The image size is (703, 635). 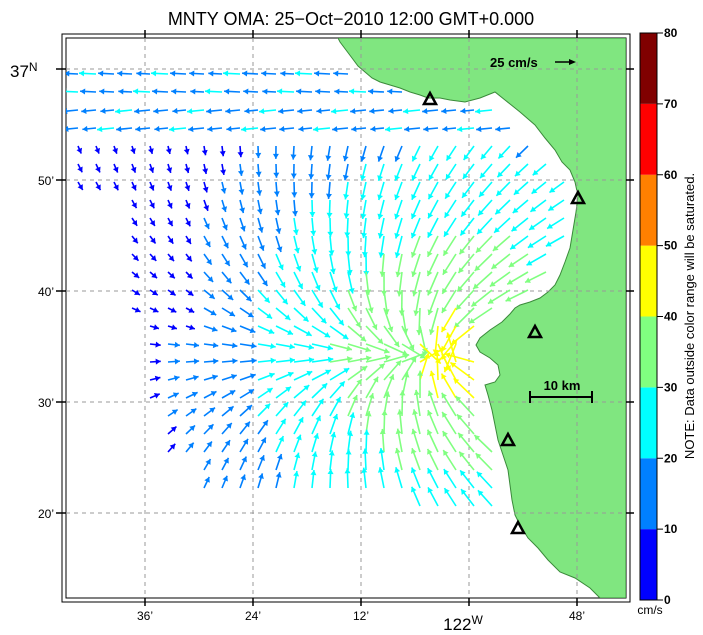 What do you see at coordinates (463, 623) in the screenshot?
I see `lon-label-122w: 122W` at bounding box center [463, 623].